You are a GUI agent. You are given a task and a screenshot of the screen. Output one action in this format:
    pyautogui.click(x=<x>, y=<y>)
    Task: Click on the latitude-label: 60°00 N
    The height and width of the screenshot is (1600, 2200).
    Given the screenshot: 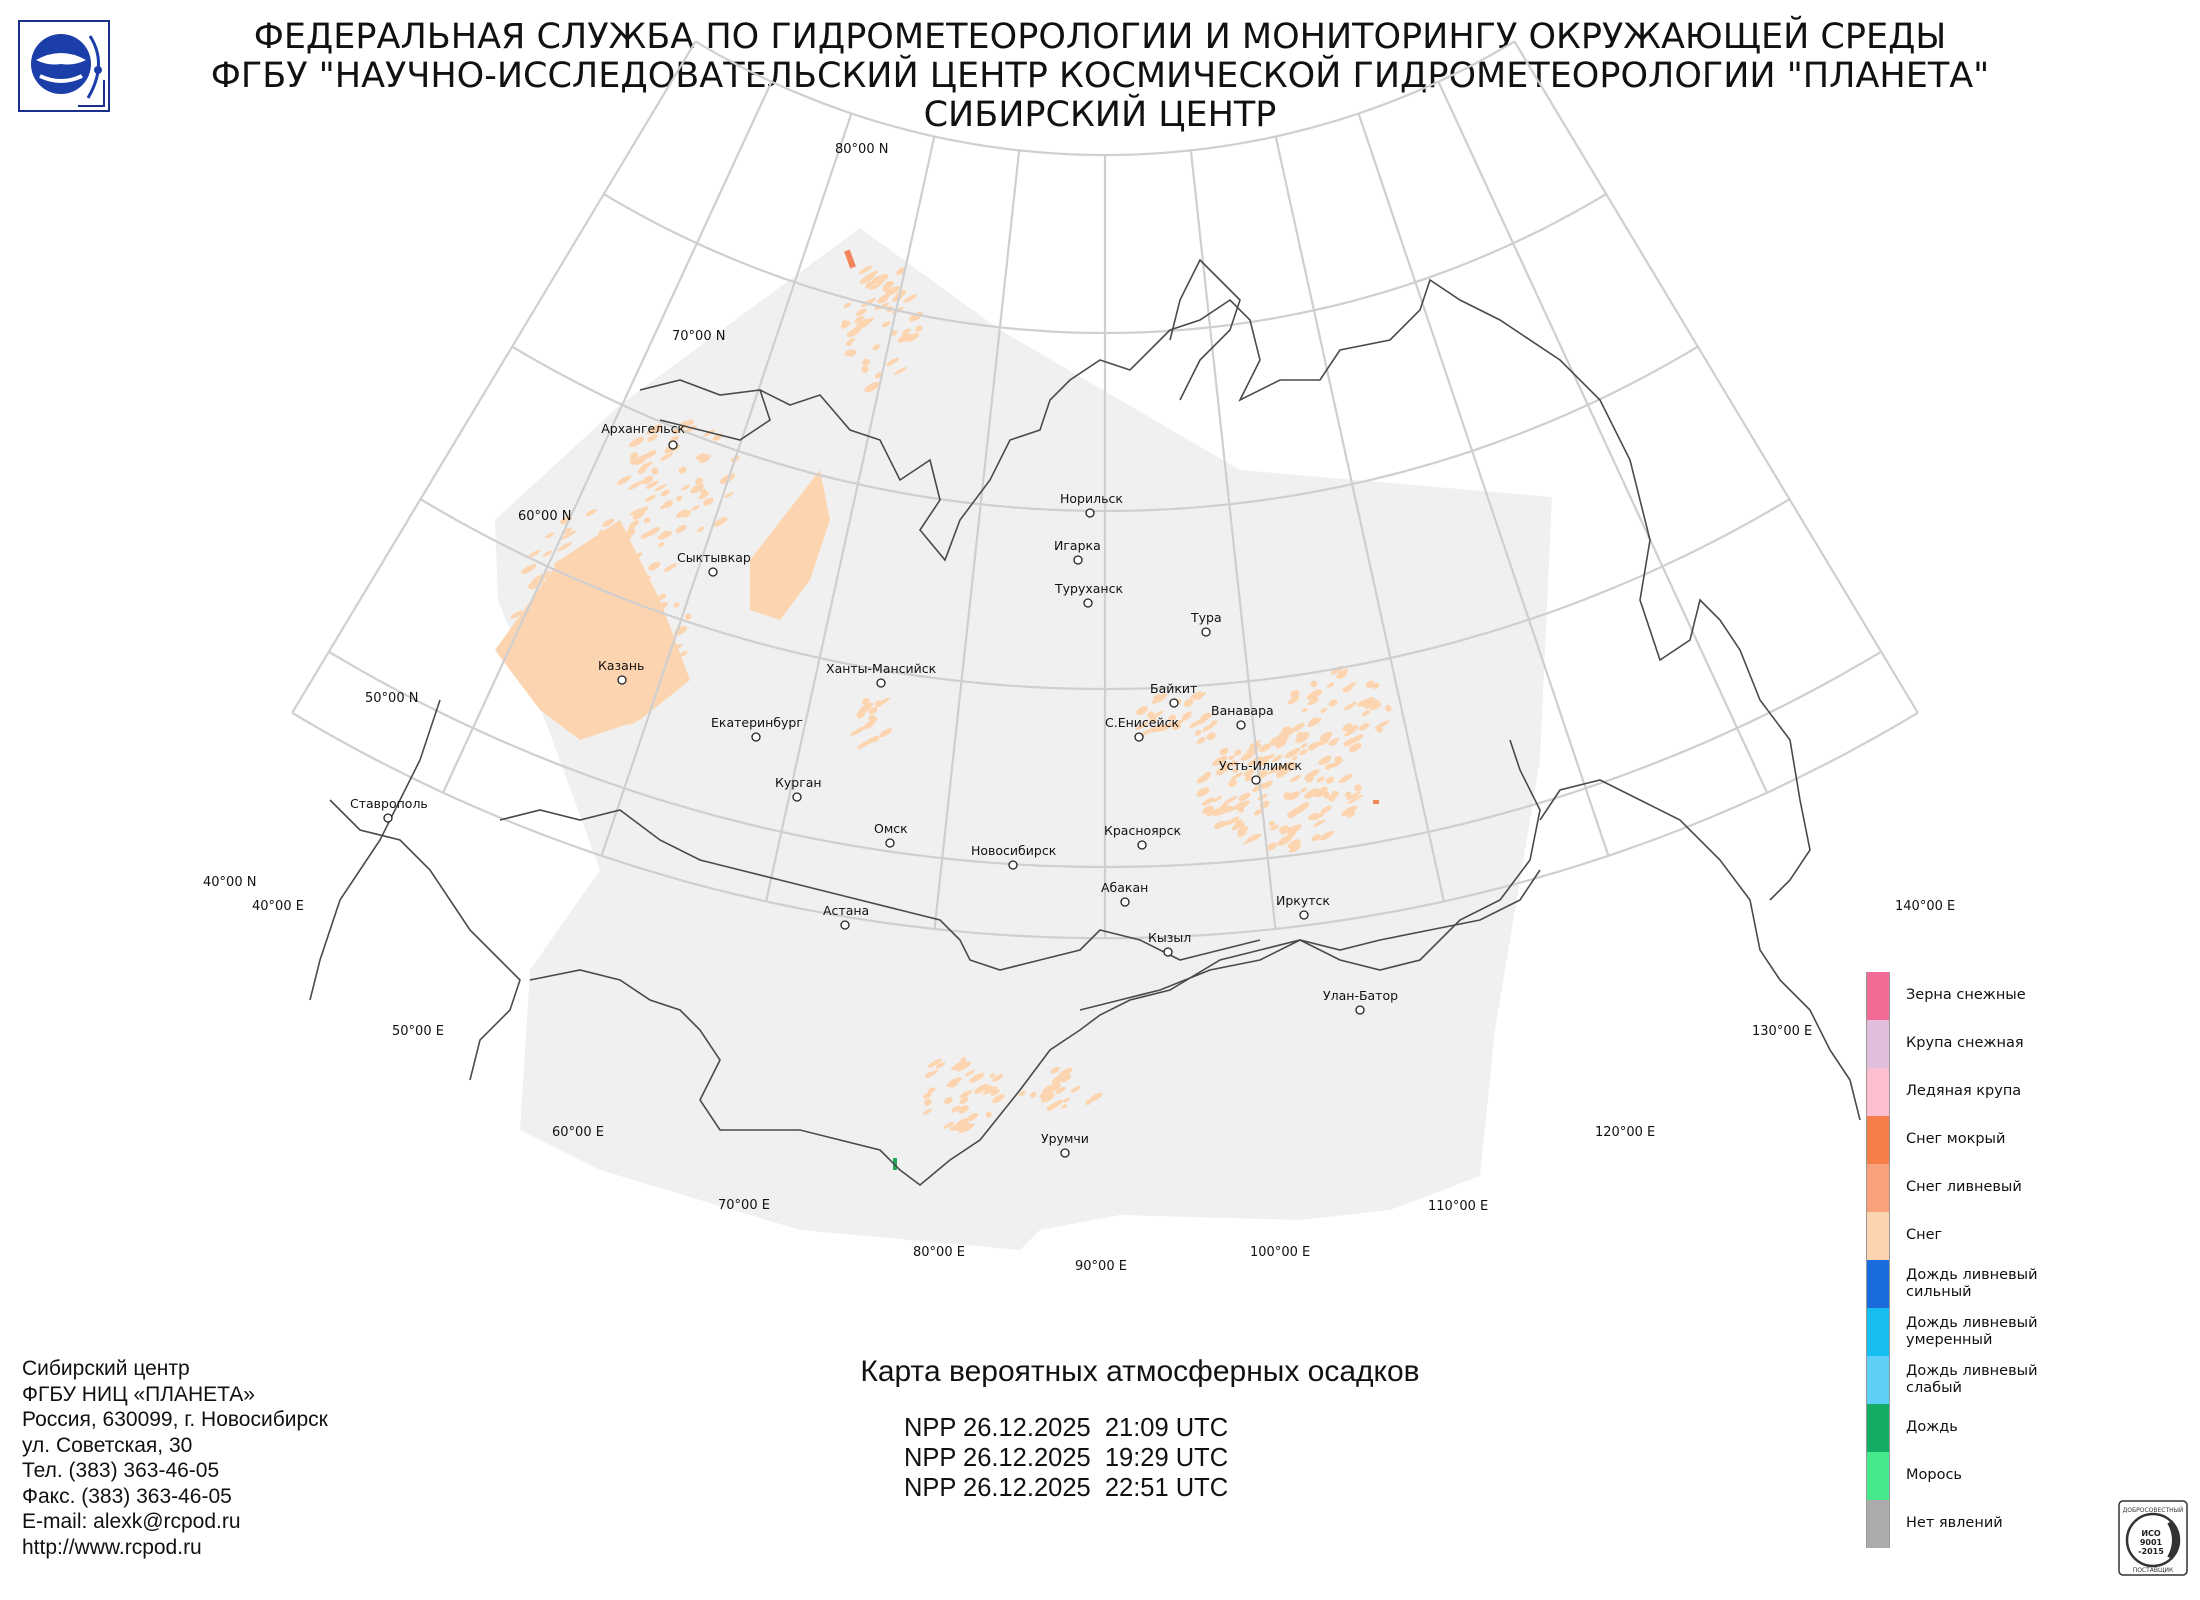 What is the action you would take?
    pyautogui.click(x=544, y=516)
    